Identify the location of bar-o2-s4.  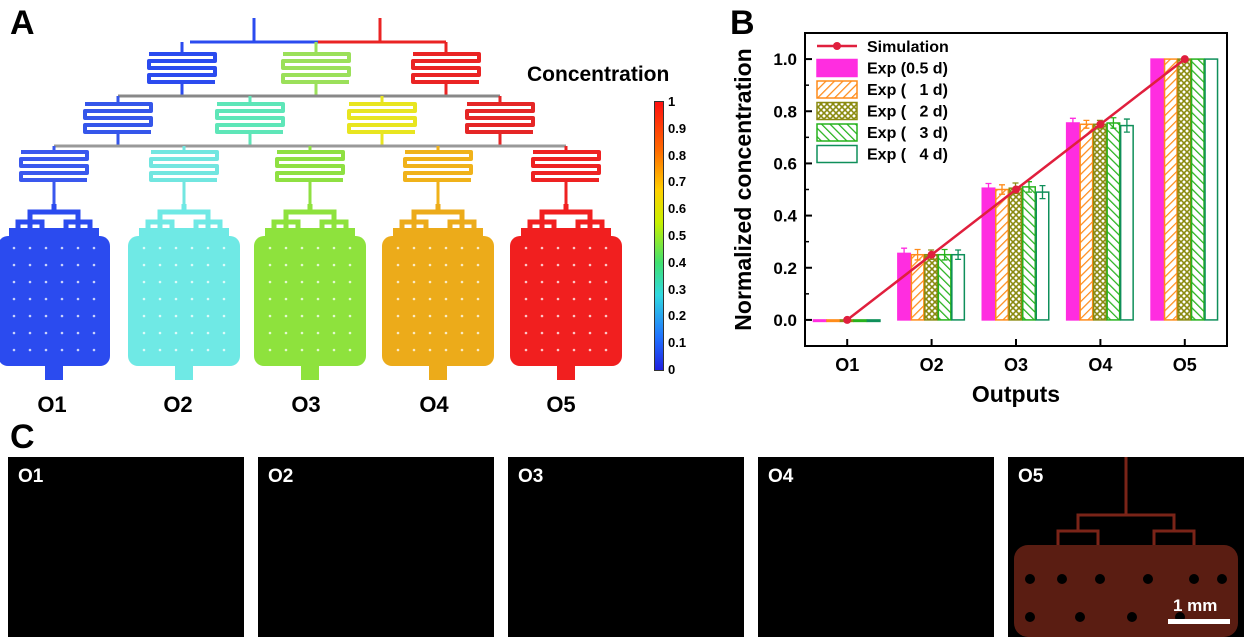
(944, 287).